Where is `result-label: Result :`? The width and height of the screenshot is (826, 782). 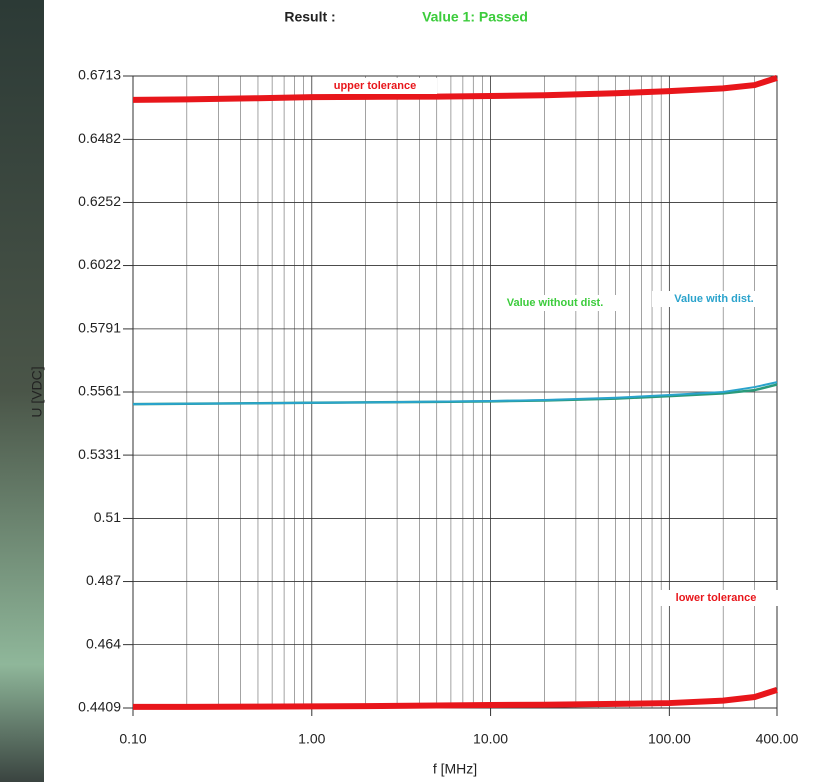
result-label: Result : is located at coordinates (309, 17).